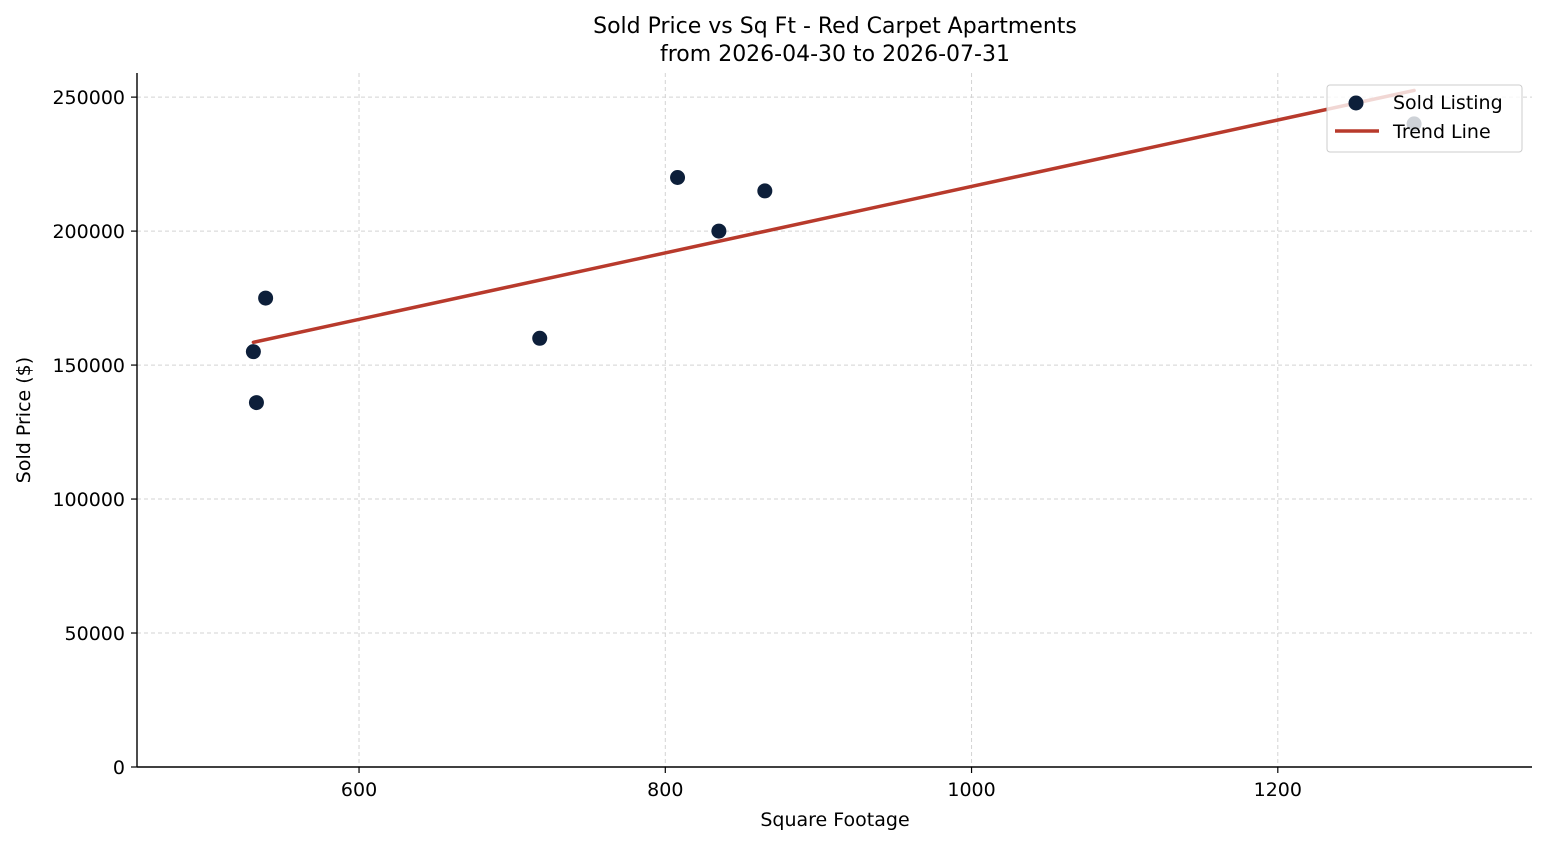  What do you see at coordinates (88, 500) in the screenshot?
I see `y-tick-label: 100000` at bounding box center [88, 500].